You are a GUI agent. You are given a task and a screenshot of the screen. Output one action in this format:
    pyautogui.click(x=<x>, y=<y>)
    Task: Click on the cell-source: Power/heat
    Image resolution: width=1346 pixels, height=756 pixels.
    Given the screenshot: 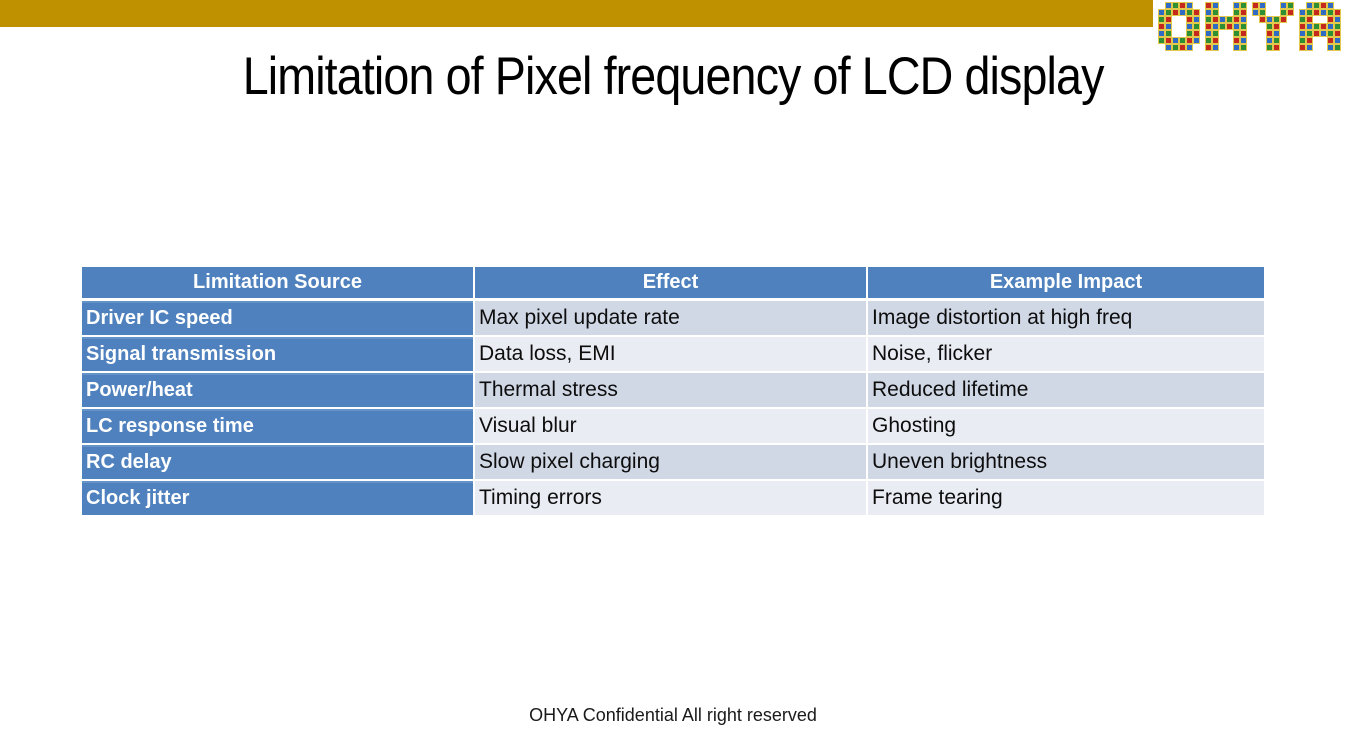 What is the action you would take?
    pyautogui.click(x=278, y=391)
    